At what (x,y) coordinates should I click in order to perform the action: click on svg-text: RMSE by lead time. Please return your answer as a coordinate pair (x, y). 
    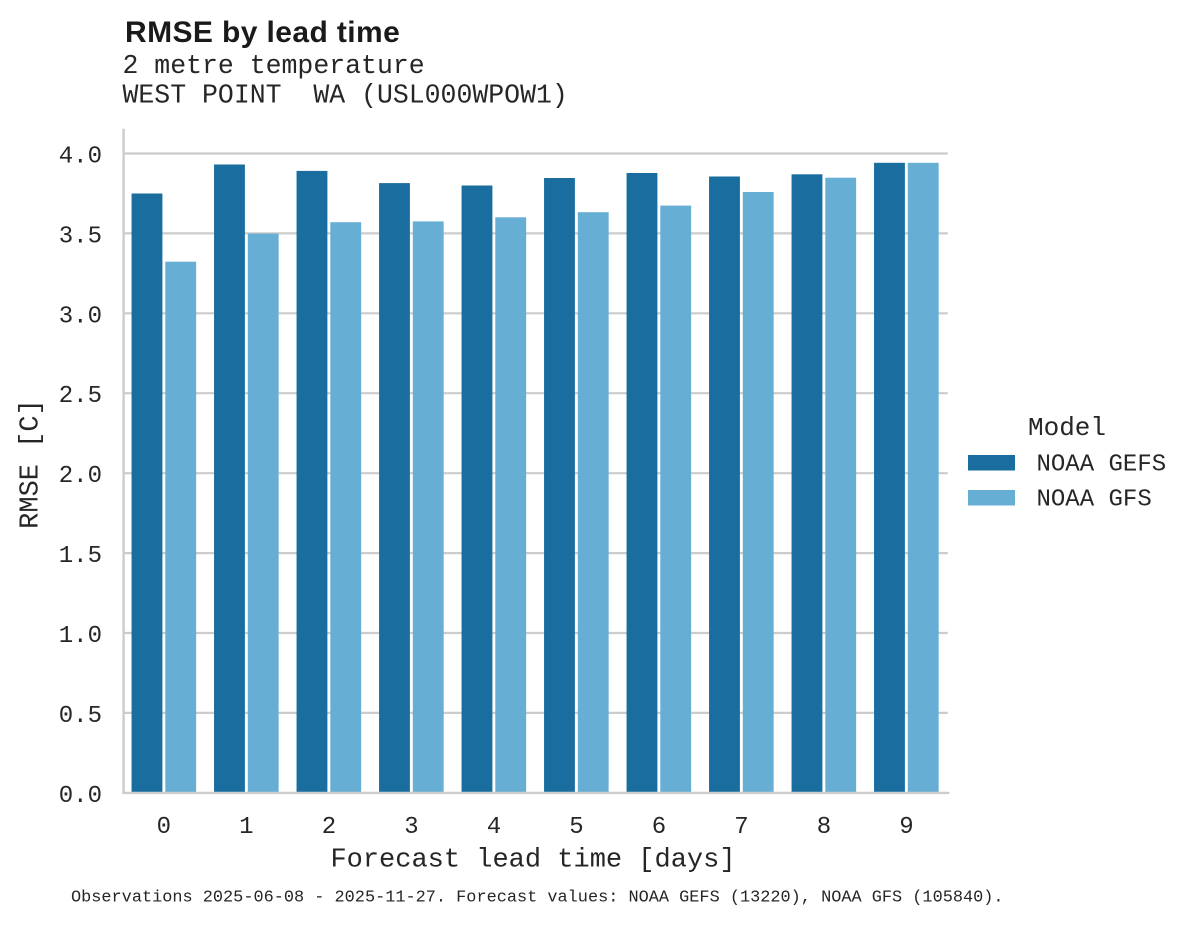
    Looking at the image, I should click on (262, 32).